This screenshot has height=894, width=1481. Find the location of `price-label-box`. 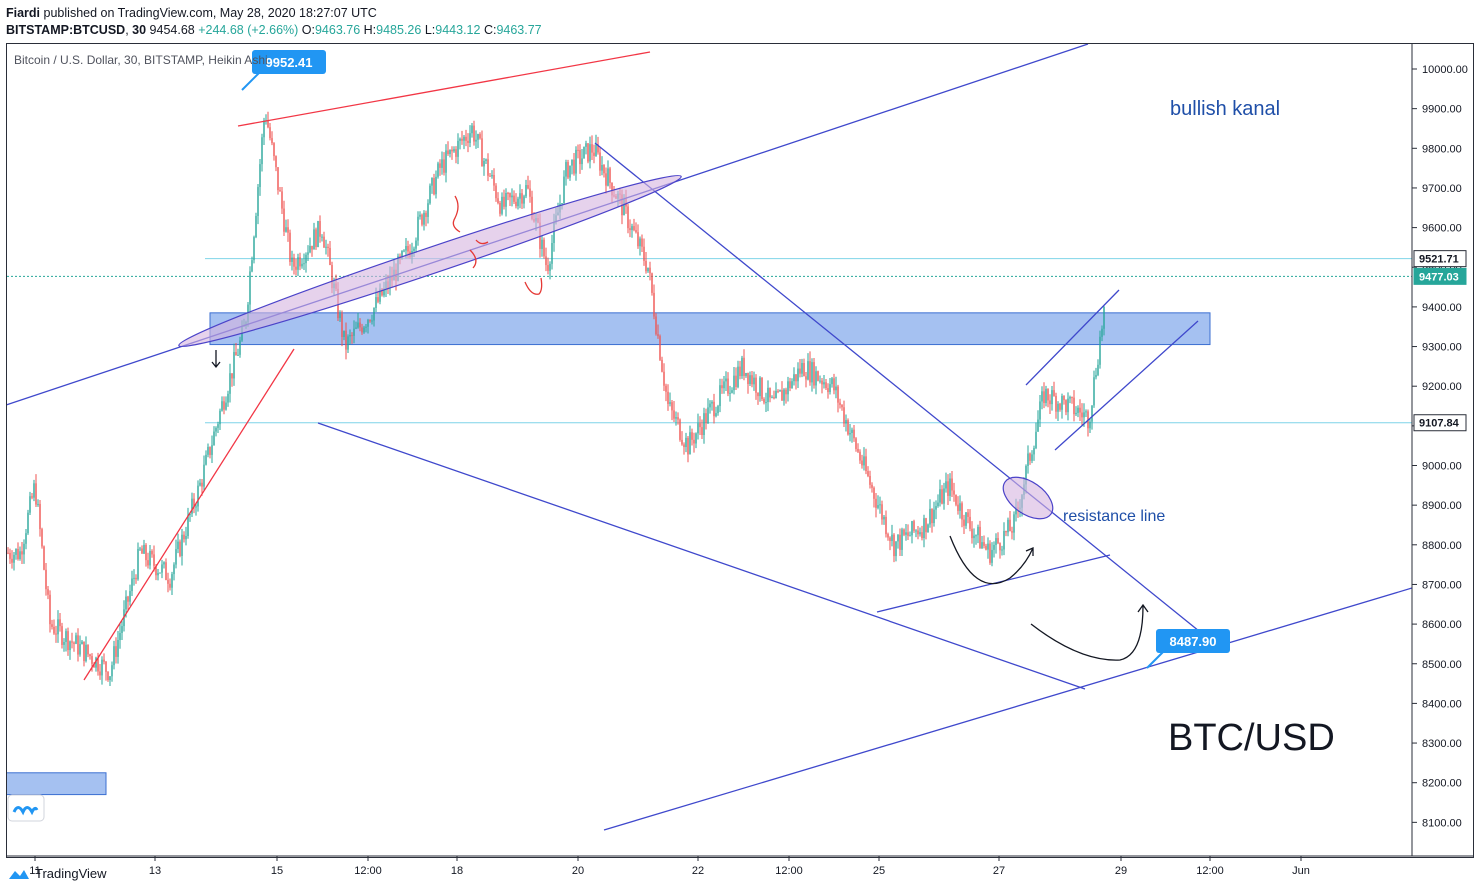

price-label-box is located at coordinates (1440, 259).